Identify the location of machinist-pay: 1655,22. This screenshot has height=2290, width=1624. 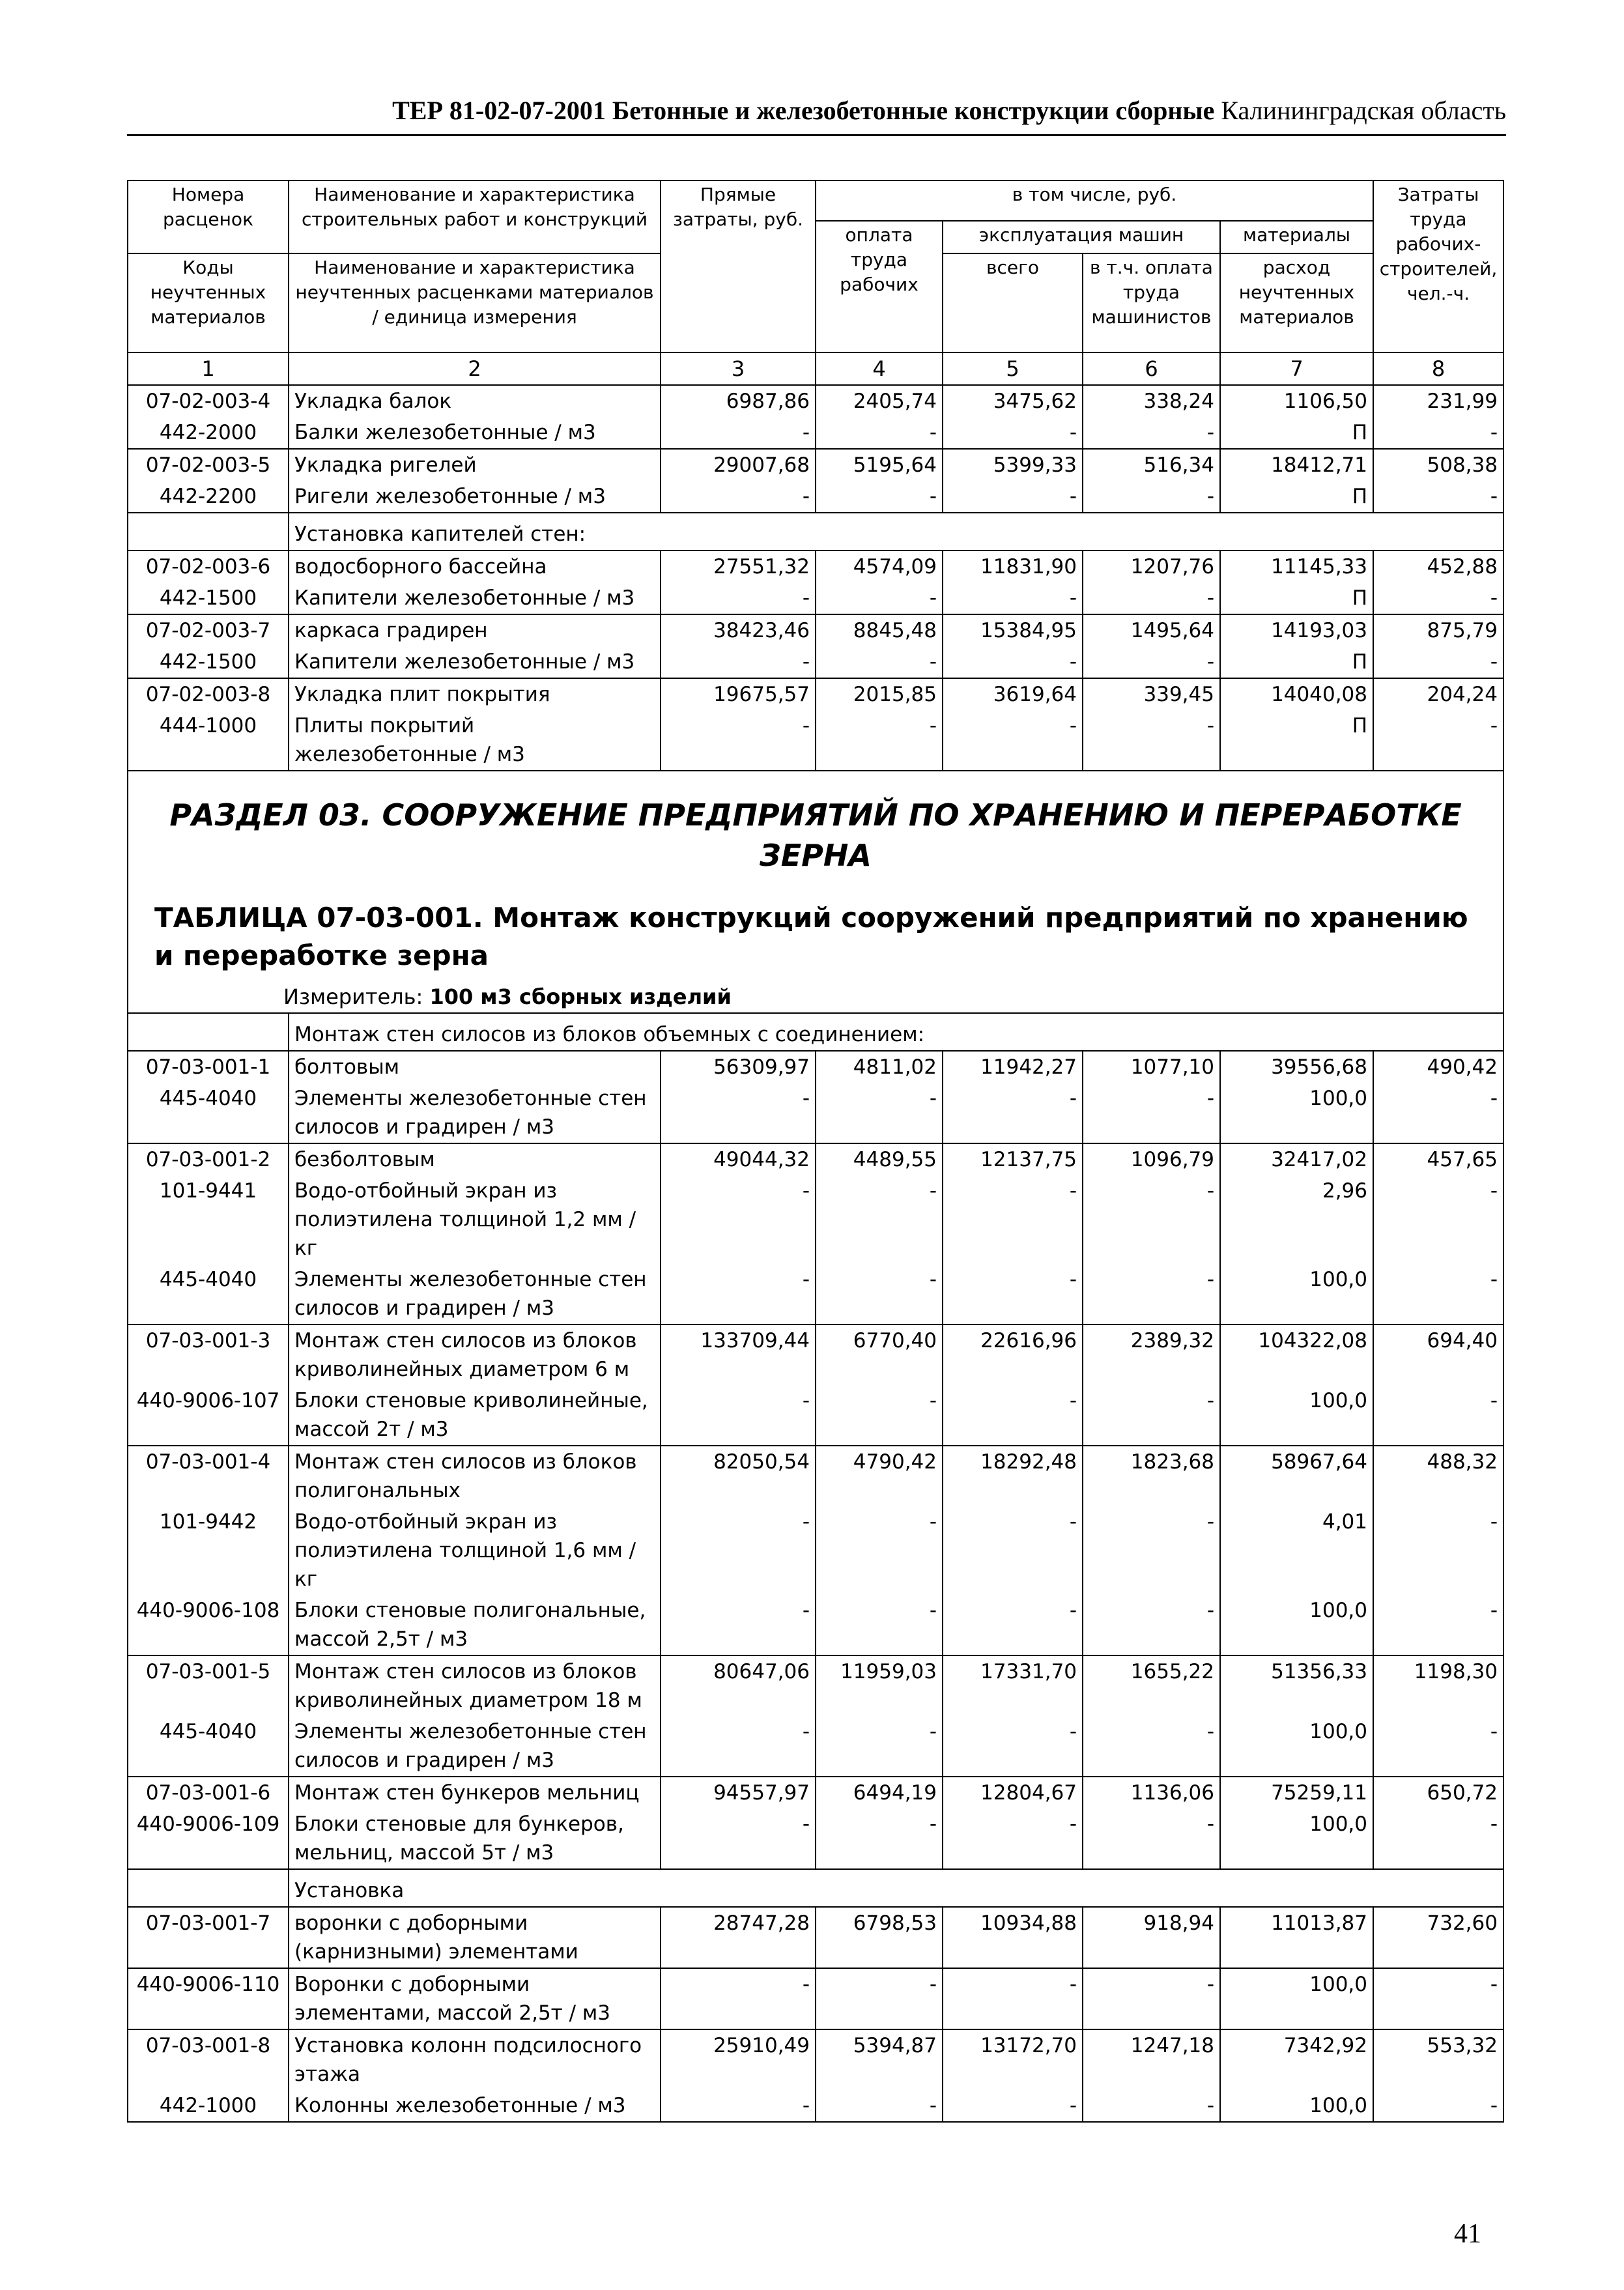
(1151, 1686).